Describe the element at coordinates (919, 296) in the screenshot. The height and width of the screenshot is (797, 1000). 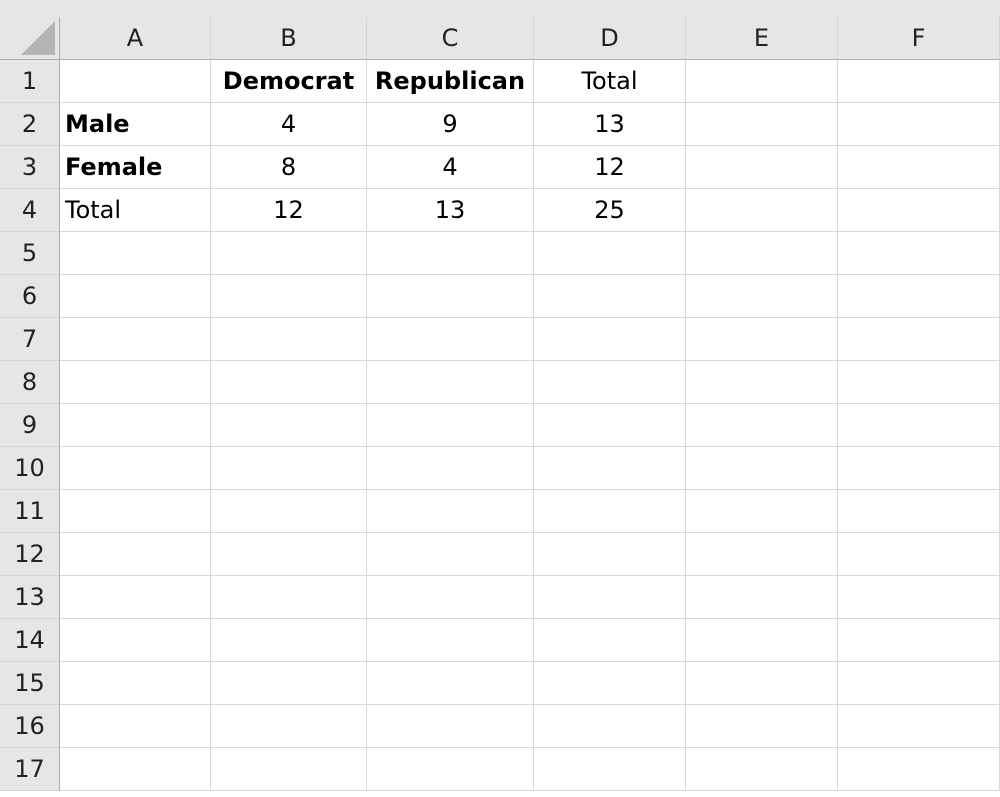
I see `cell-F6` at that location.